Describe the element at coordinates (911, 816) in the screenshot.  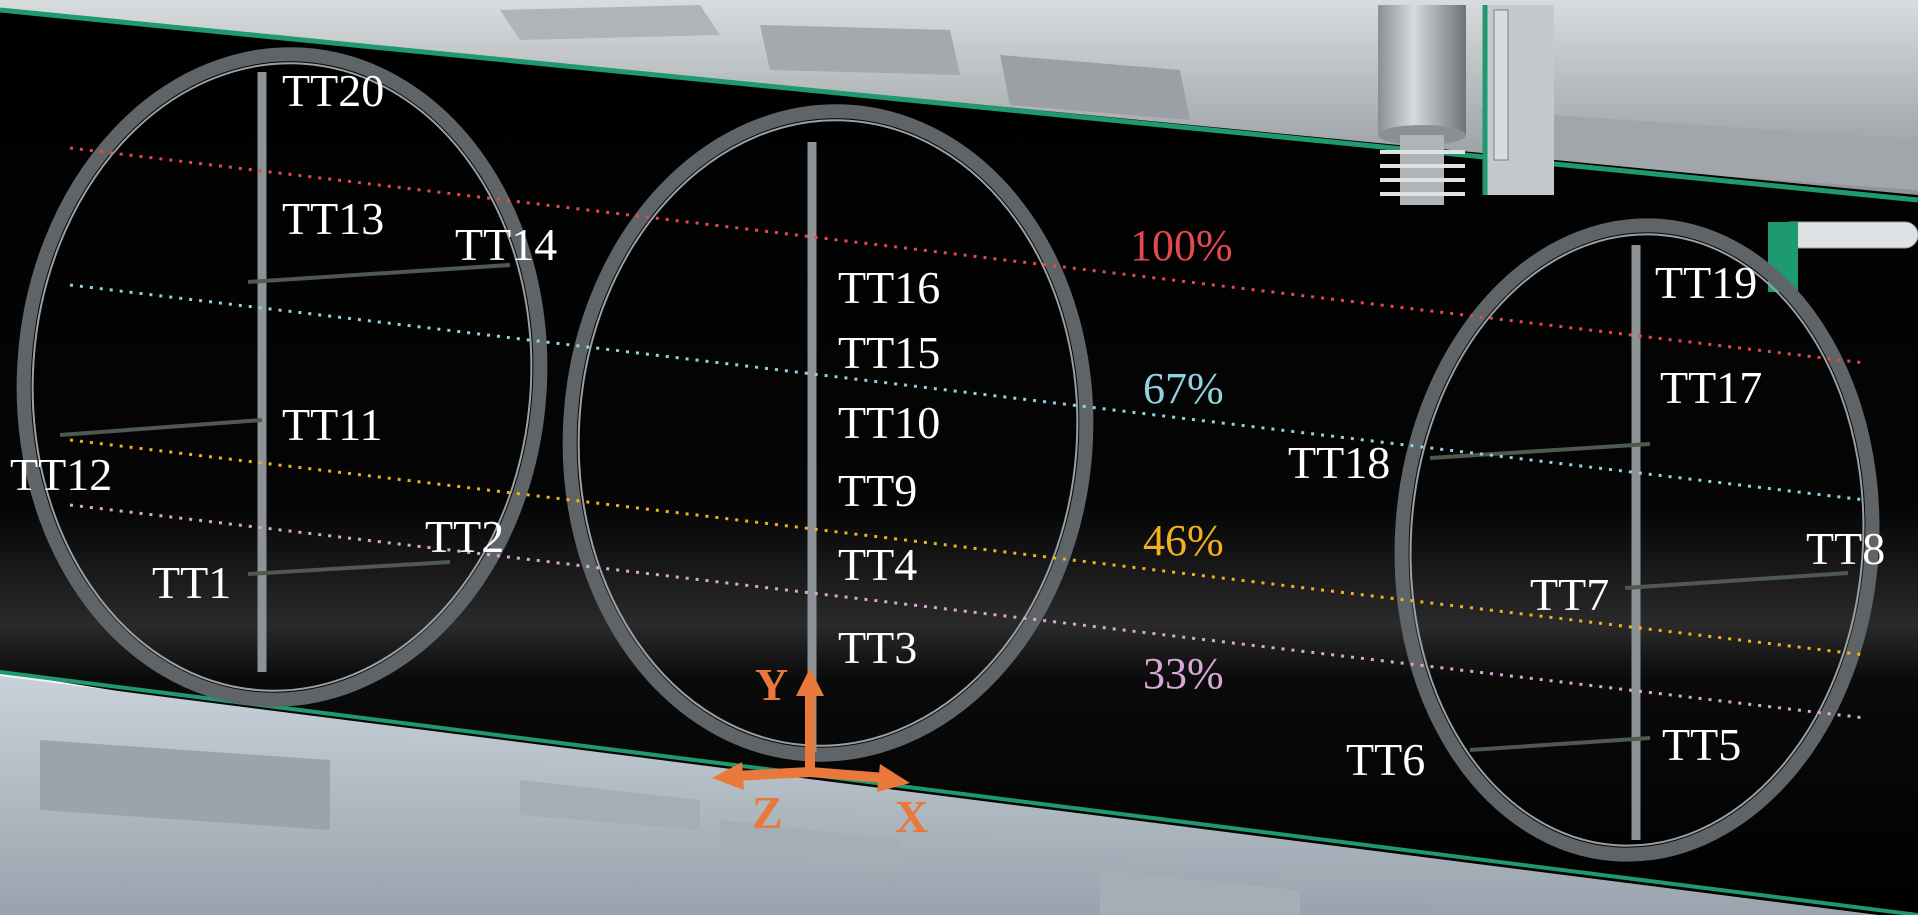
I see `axis-label-x: X` at that location.